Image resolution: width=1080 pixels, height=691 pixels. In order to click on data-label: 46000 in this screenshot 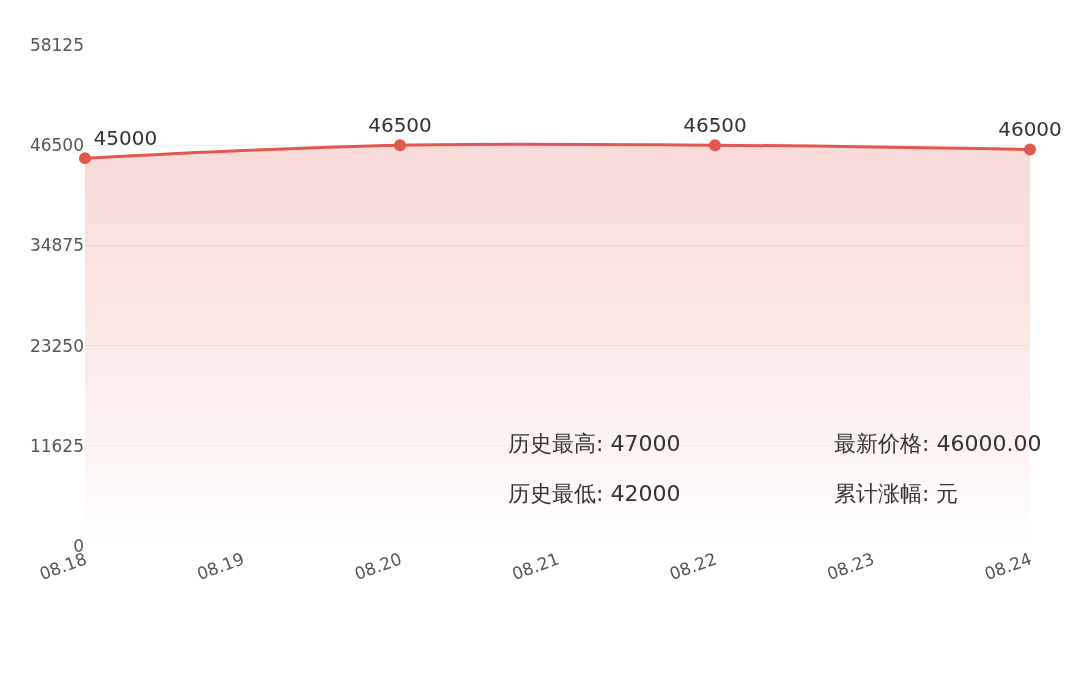, I will do `click(1030, 129)`.